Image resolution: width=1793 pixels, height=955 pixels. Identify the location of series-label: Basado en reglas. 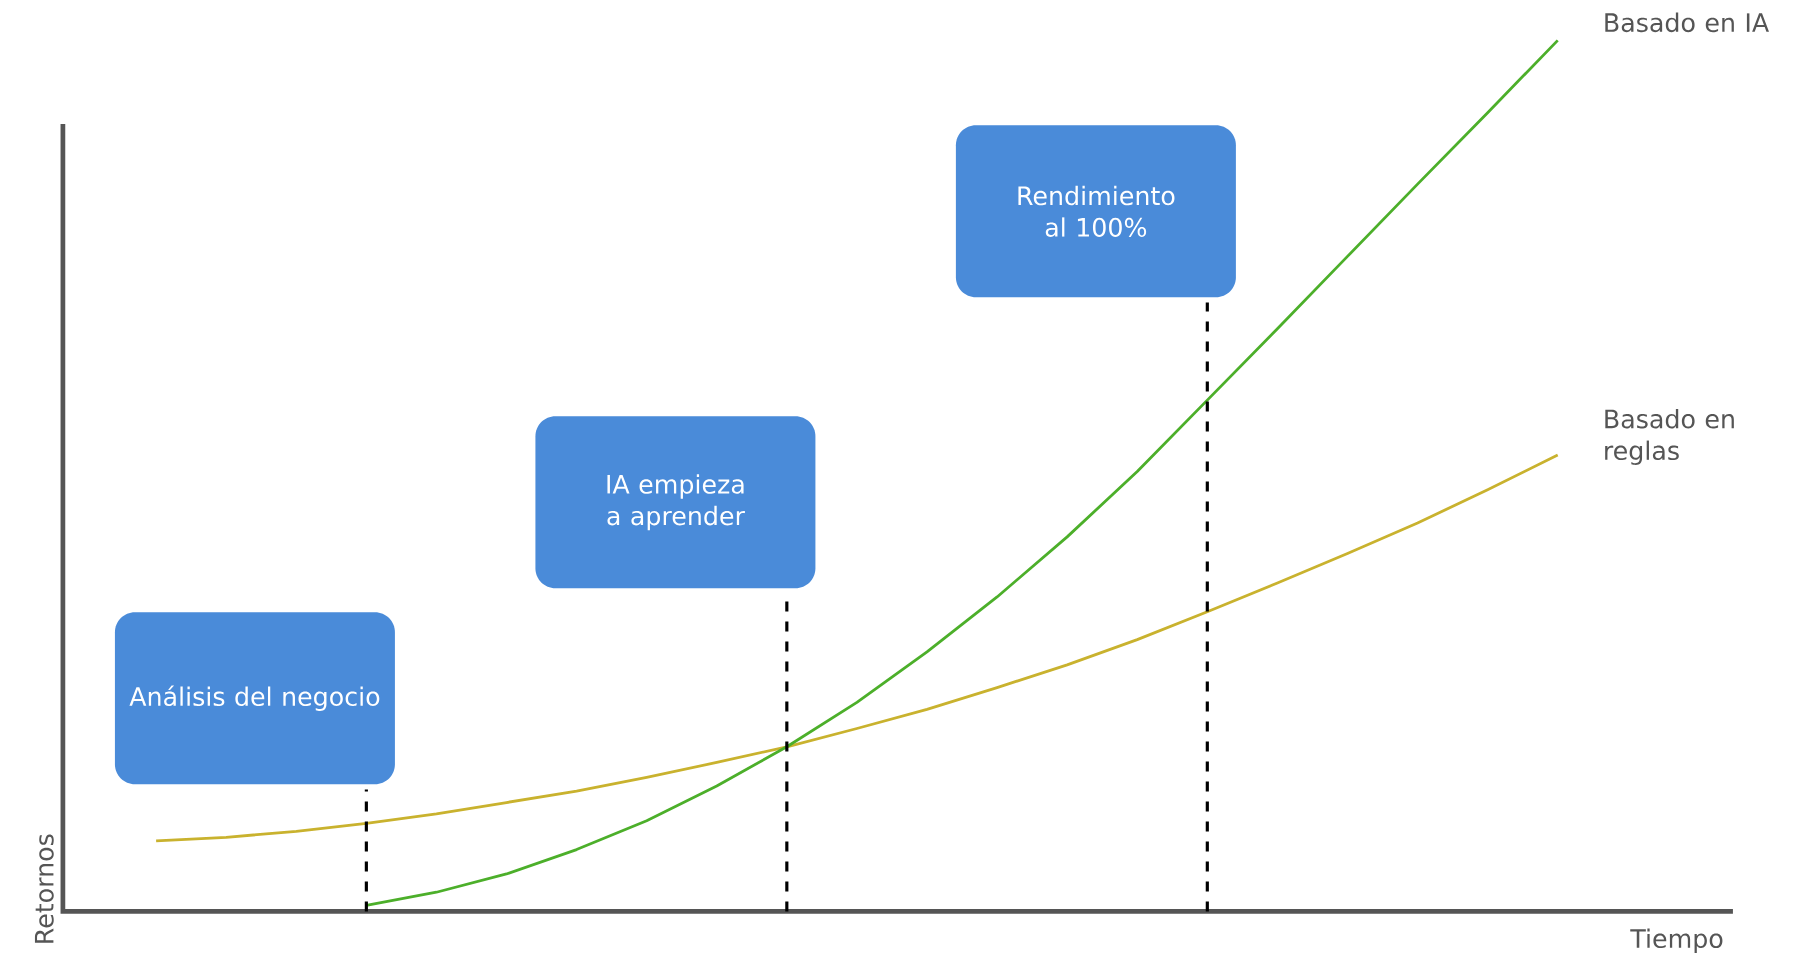
(1669, 437).